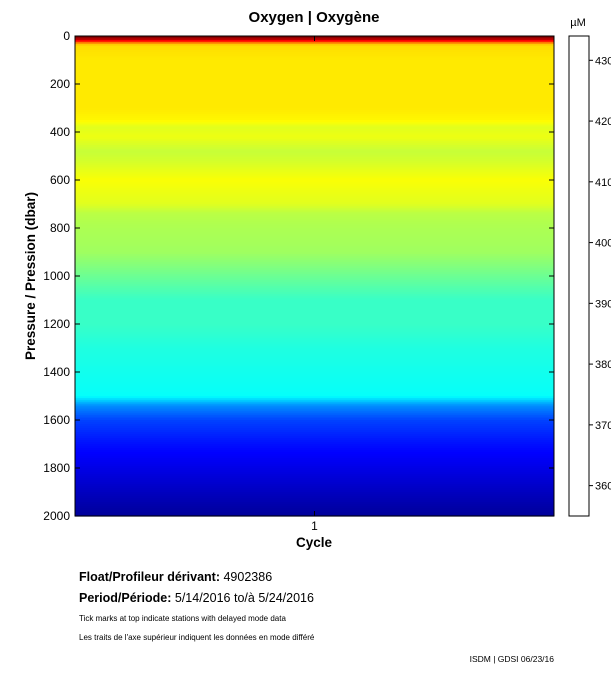 Image resolution: width=611 pixels, height=675 pixels. Describe the element at coordinates (60, 84) in the screenshot. I see `y-tick-label: 200` at that location.